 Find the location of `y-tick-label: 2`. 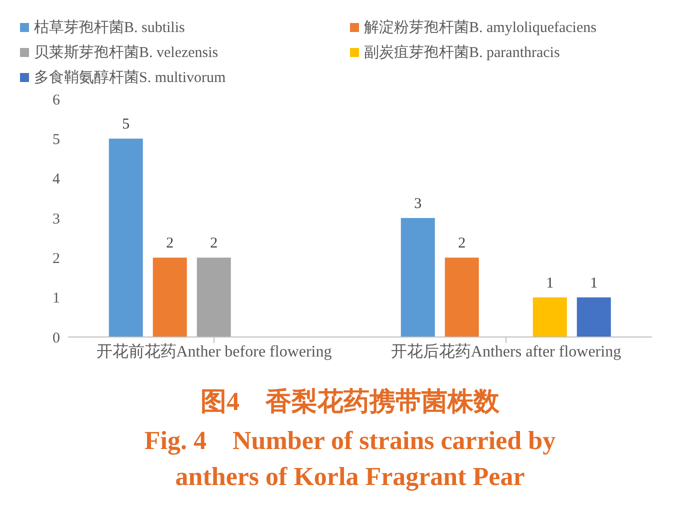

y-tick-label: 2 is located at coordinates (56, 258).